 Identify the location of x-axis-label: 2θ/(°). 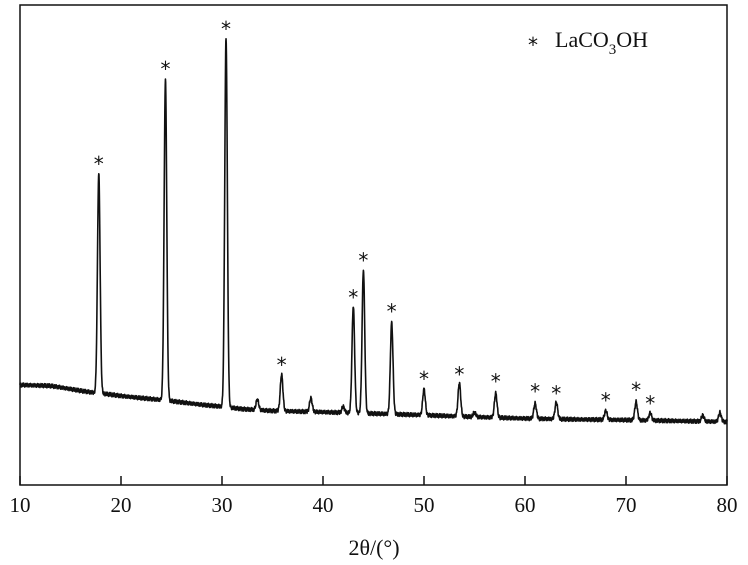
(373, 547).